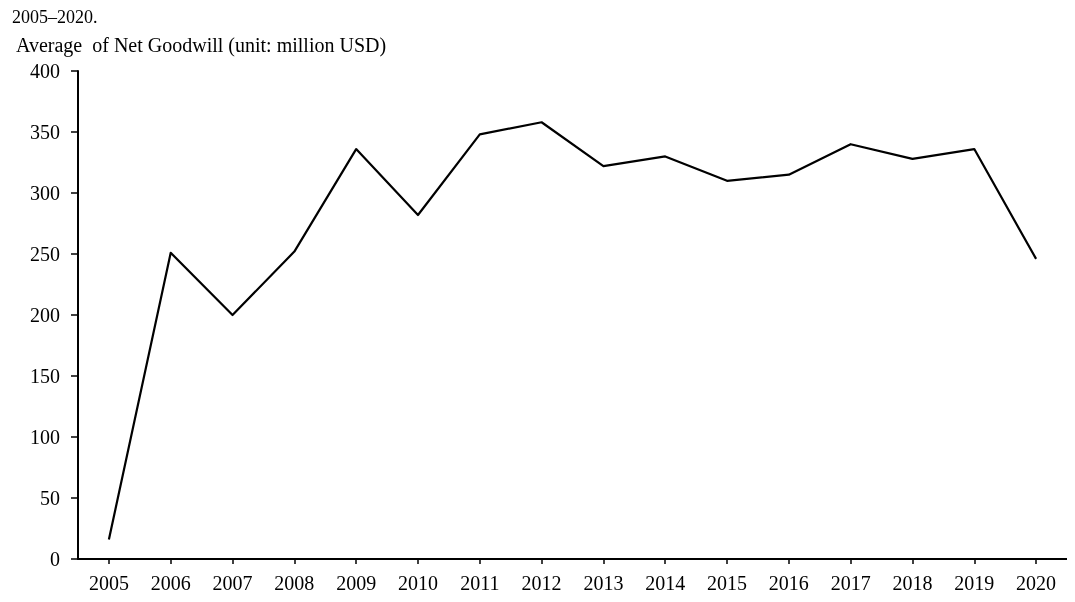 This screenshot has height=602, width=1075. What do you see at coordinates (665, 583) in the screenshot?
I see `x-tick-label: 2014` at bounding box center [665, 583].